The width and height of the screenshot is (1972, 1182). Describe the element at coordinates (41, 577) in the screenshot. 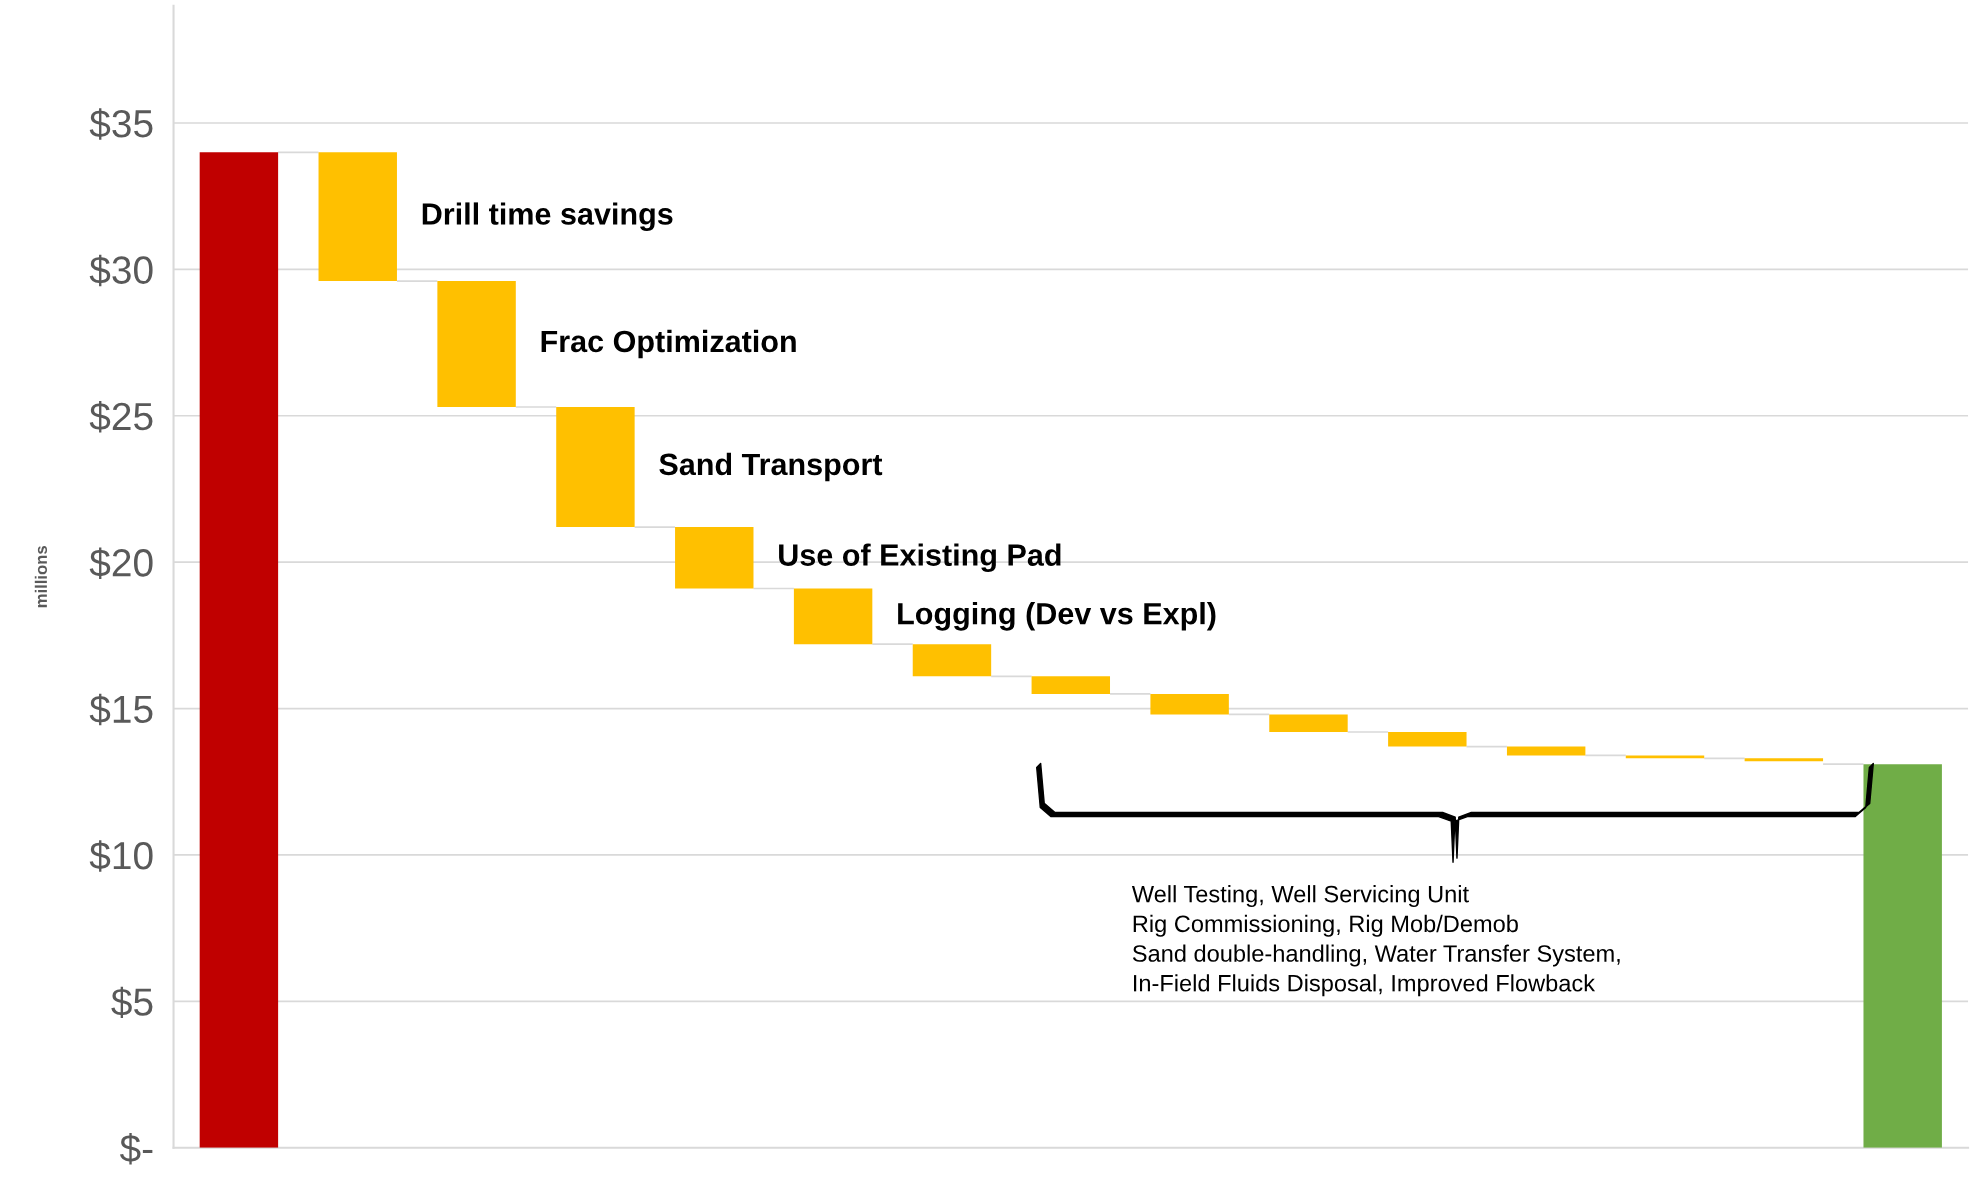

I see `y-axis-title: millions` at that location.